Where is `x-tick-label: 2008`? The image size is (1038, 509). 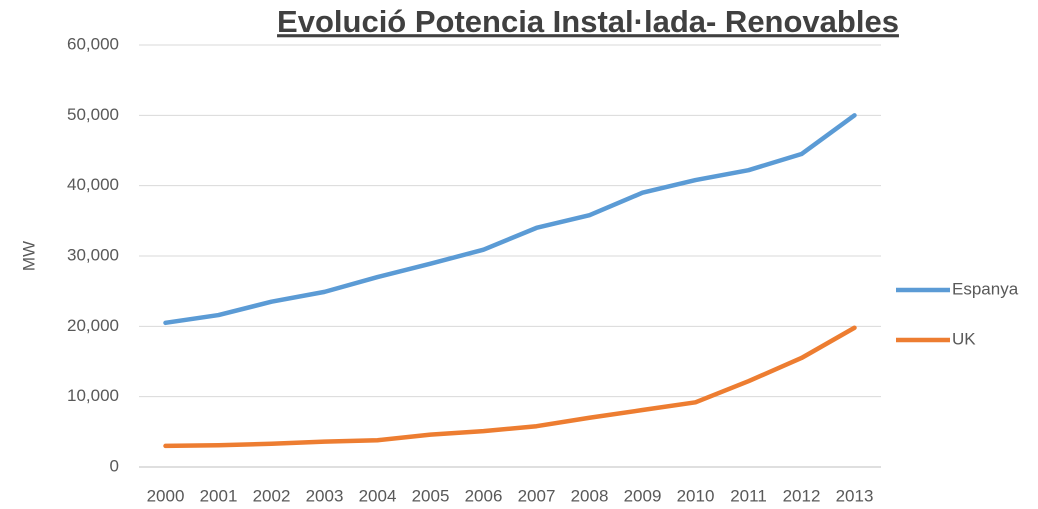
x-tick-label: 2008 is located at coordinates (590, 495).